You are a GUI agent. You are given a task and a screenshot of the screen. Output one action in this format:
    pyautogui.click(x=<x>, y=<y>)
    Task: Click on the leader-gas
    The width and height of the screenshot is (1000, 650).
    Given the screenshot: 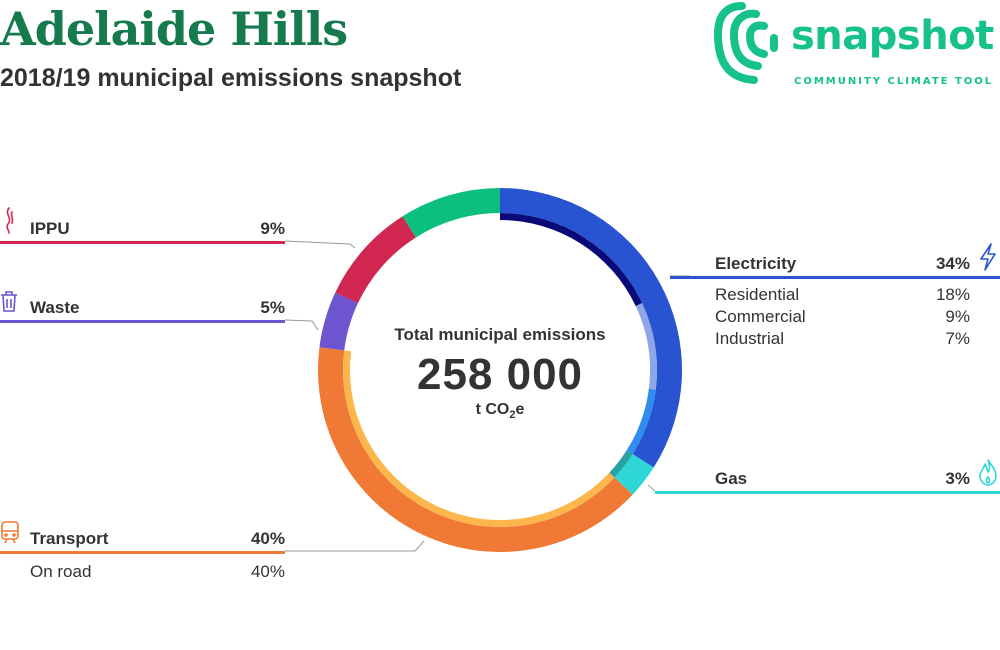 What is the action you would take?
    pyautogui.click(x=651, y=488)
    